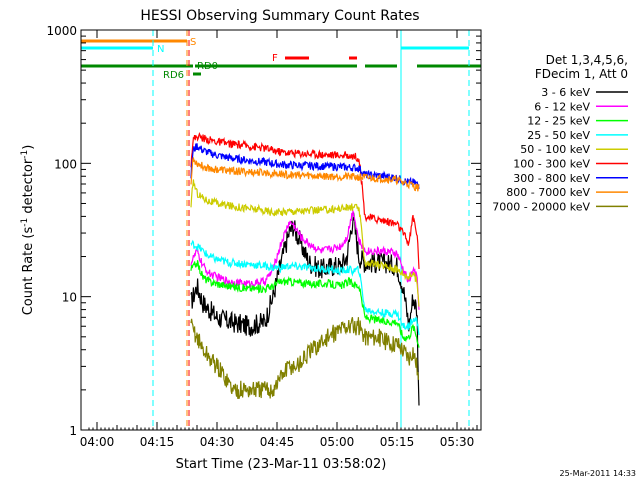 The height and width of the screenshot is (480, 640). What do you see at coordinates (73, 431) in the screenshot?
I see `y-tick-label-0: 1` at bounding box center [73, 431].